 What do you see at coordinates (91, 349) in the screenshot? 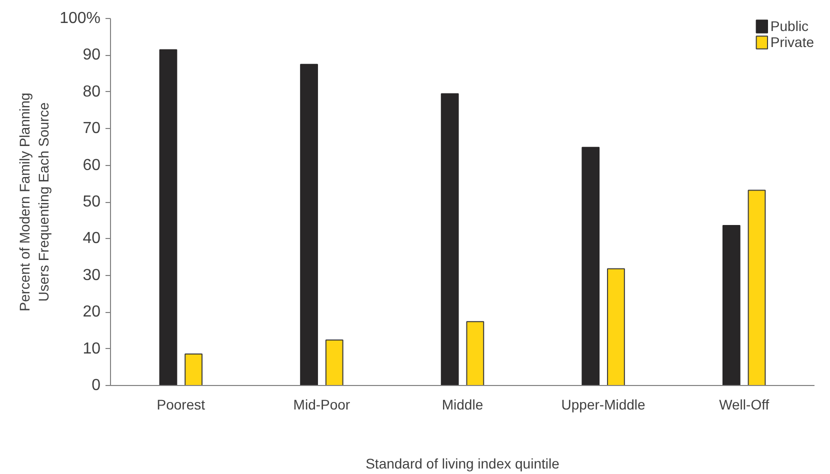
I see `y-tick-label: 10` at bounding box center [91, 349].